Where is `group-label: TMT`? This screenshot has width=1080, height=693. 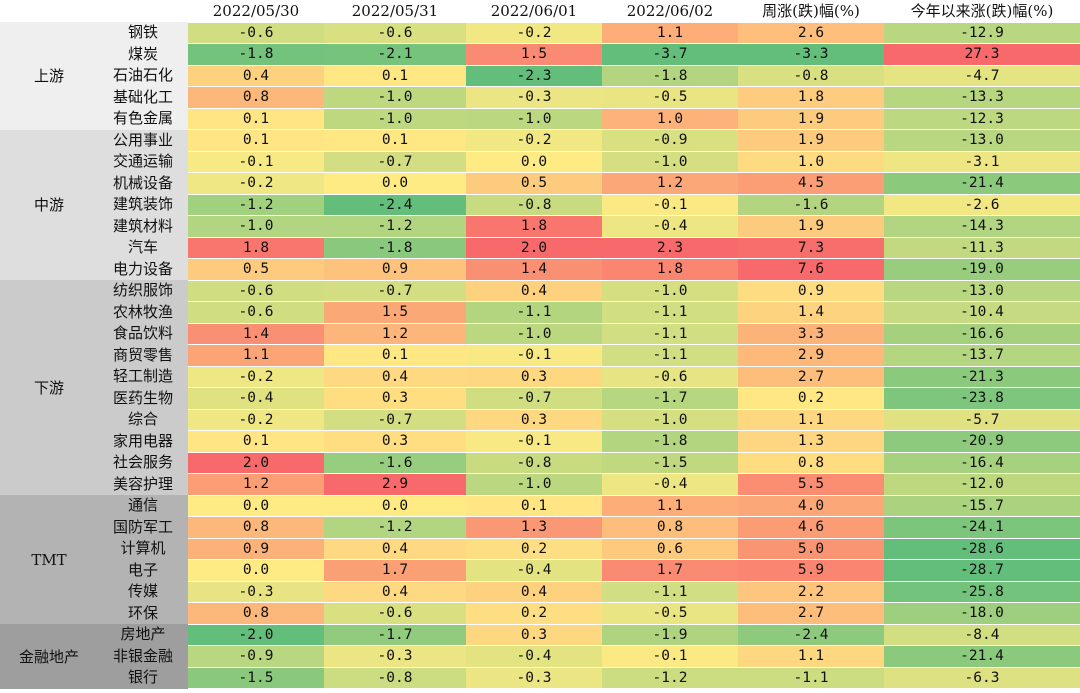 group-label: TMT is located at coordinates (49, 559).